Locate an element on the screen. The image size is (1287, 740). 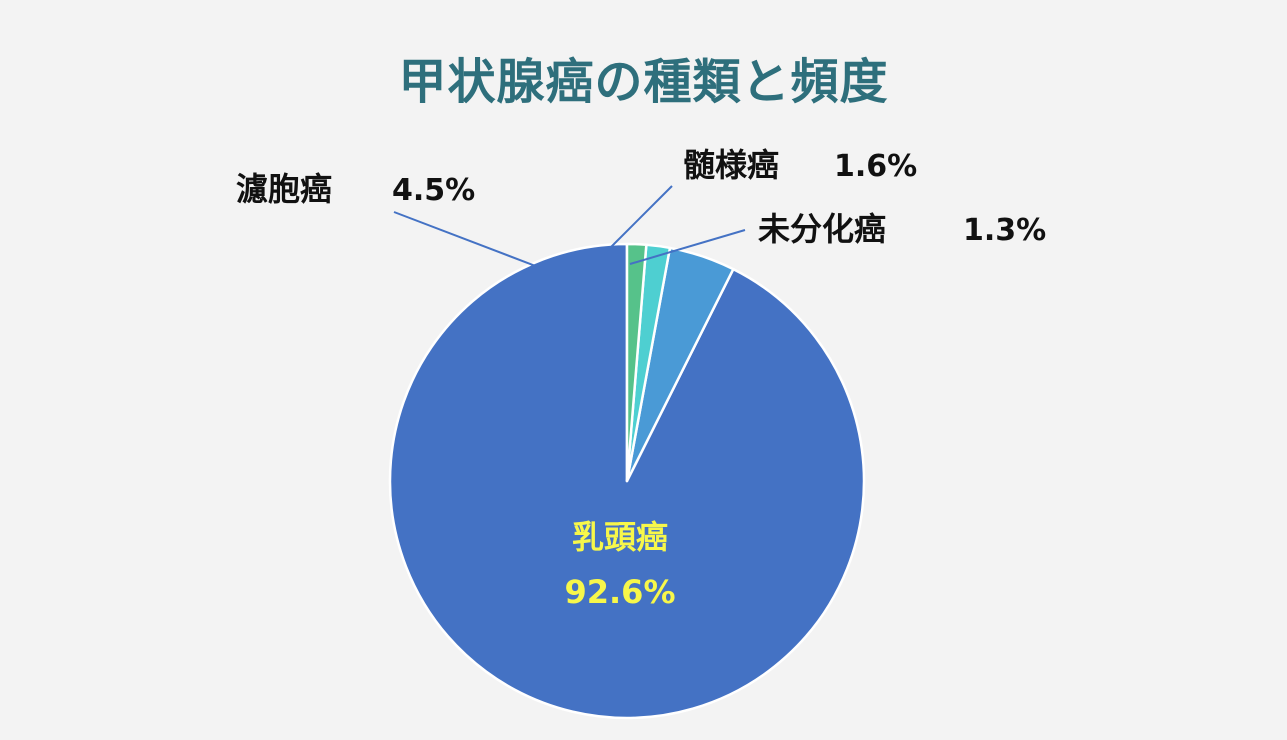
slice-label-value-3: 1.3% is located at coordinates (1004, 230).